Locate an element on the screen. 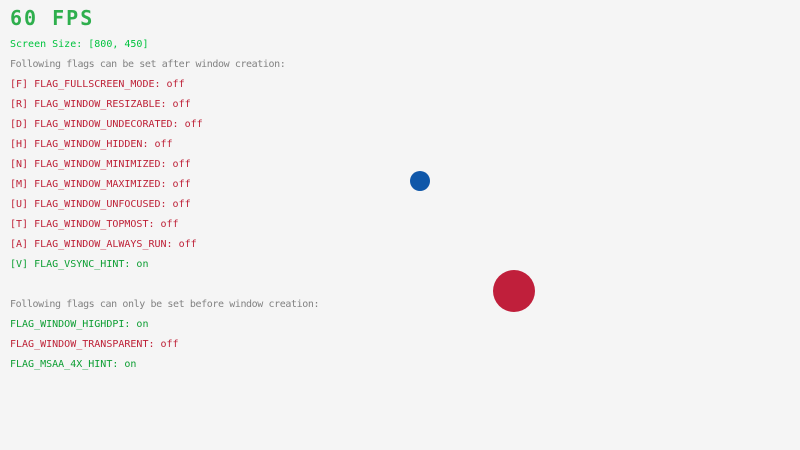 The width and height of the screenshot is (800, 450). red-ball is located at coordinates (514, 291).